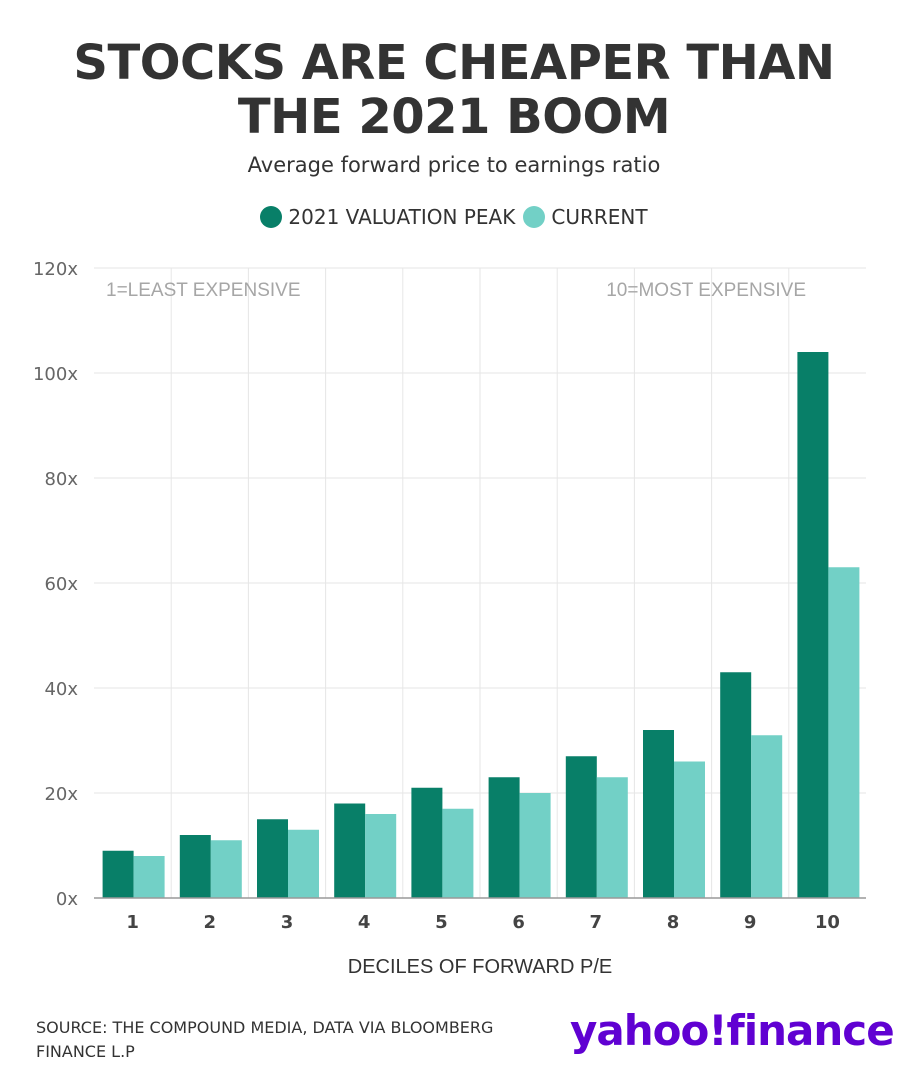 The height and width of the screenshot is (1092, 908). I want to click on legend-item-current: CURRENT, so click(585, 217).